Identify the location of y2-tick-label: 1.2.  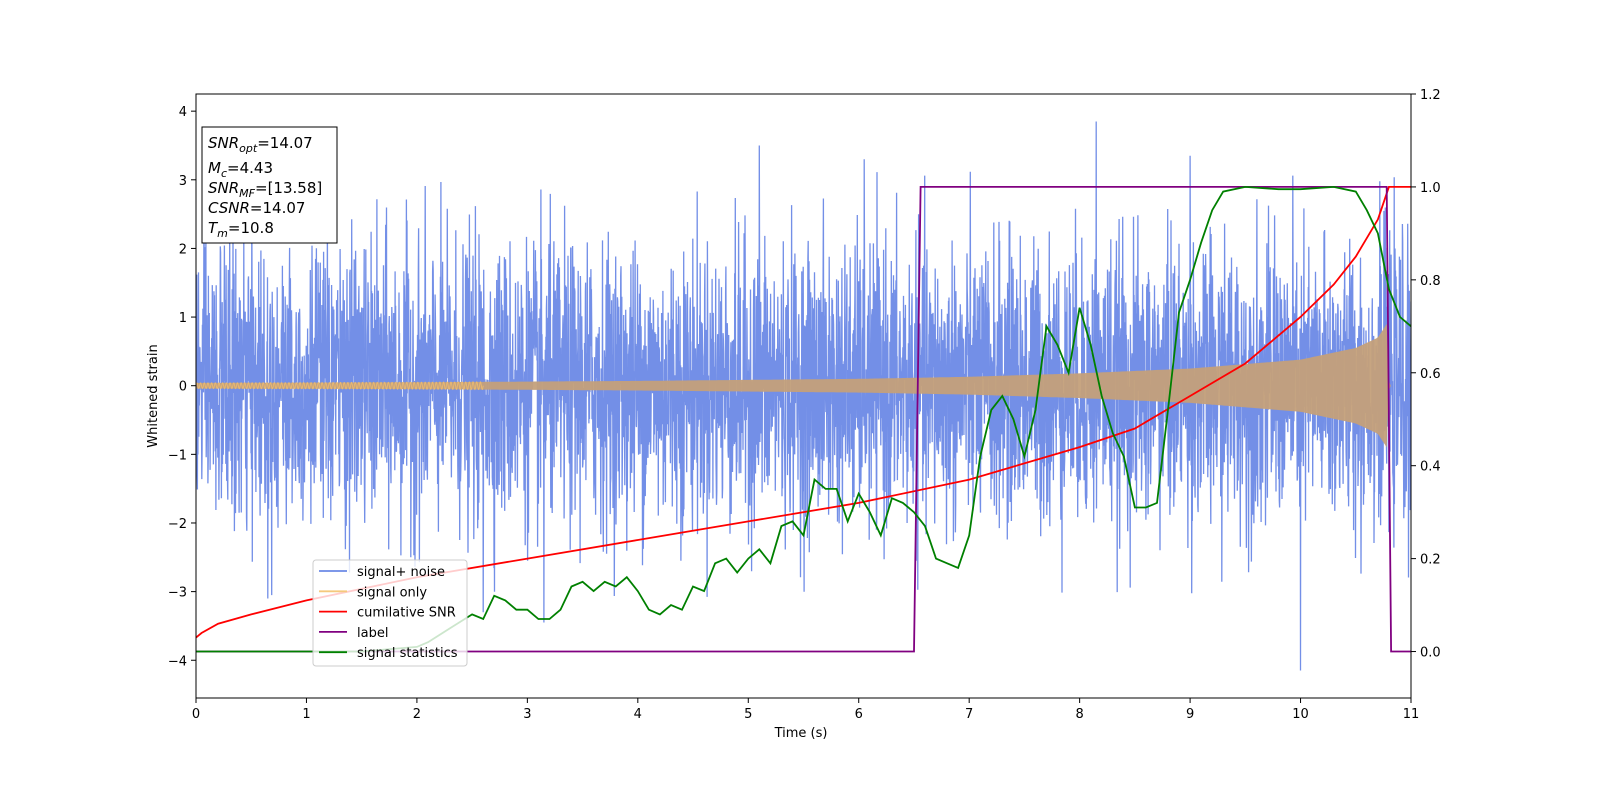
(1430, 95).